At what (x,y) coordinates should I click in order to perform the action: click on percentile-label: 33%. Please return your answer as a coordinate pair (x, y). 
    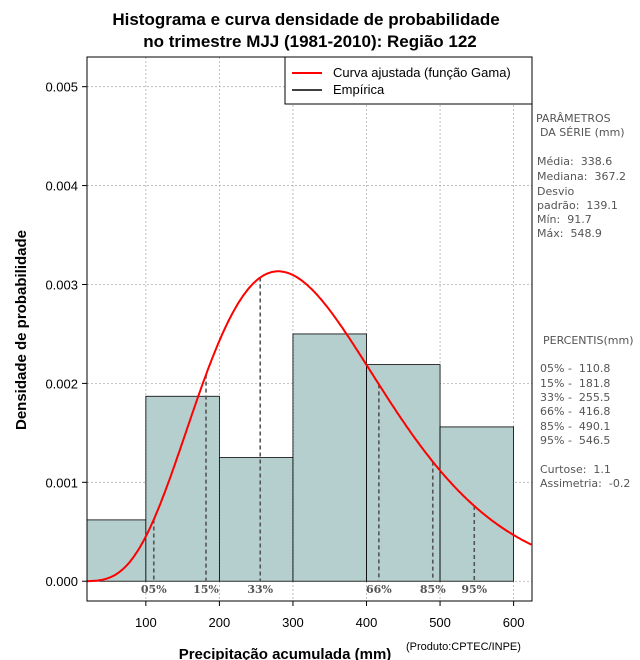
    Looking at the image, I should click on (260, 589).